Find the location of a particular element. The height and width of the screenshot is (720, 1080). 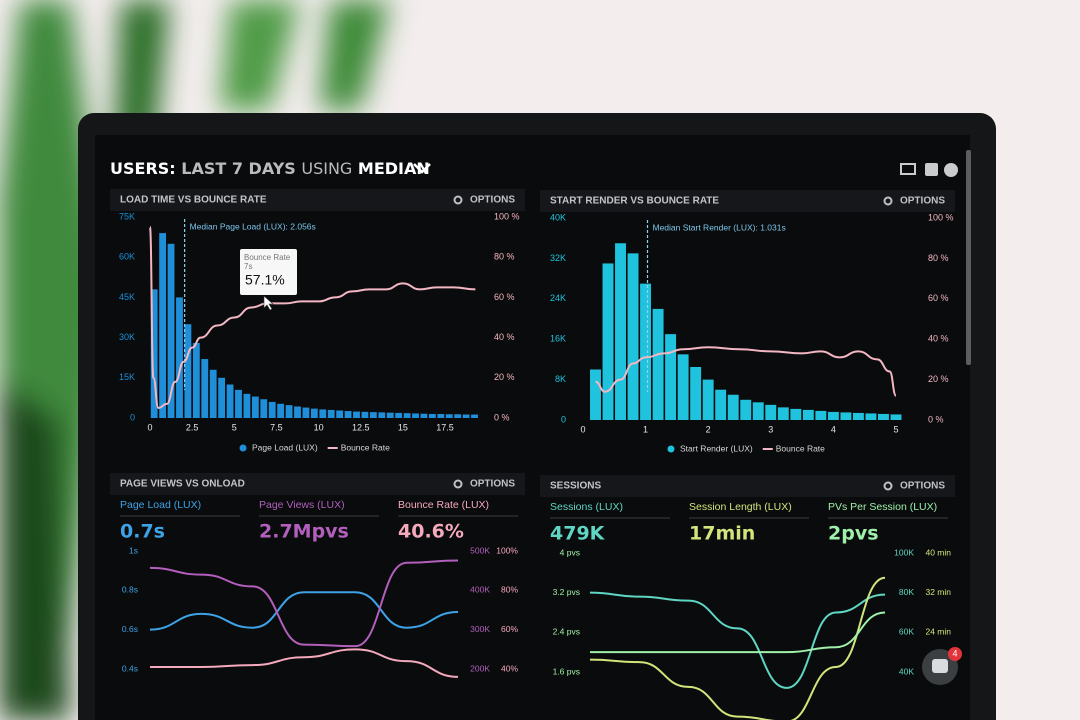

y-tick-label: 3.2 pvs is located at coordinates (566, 592).